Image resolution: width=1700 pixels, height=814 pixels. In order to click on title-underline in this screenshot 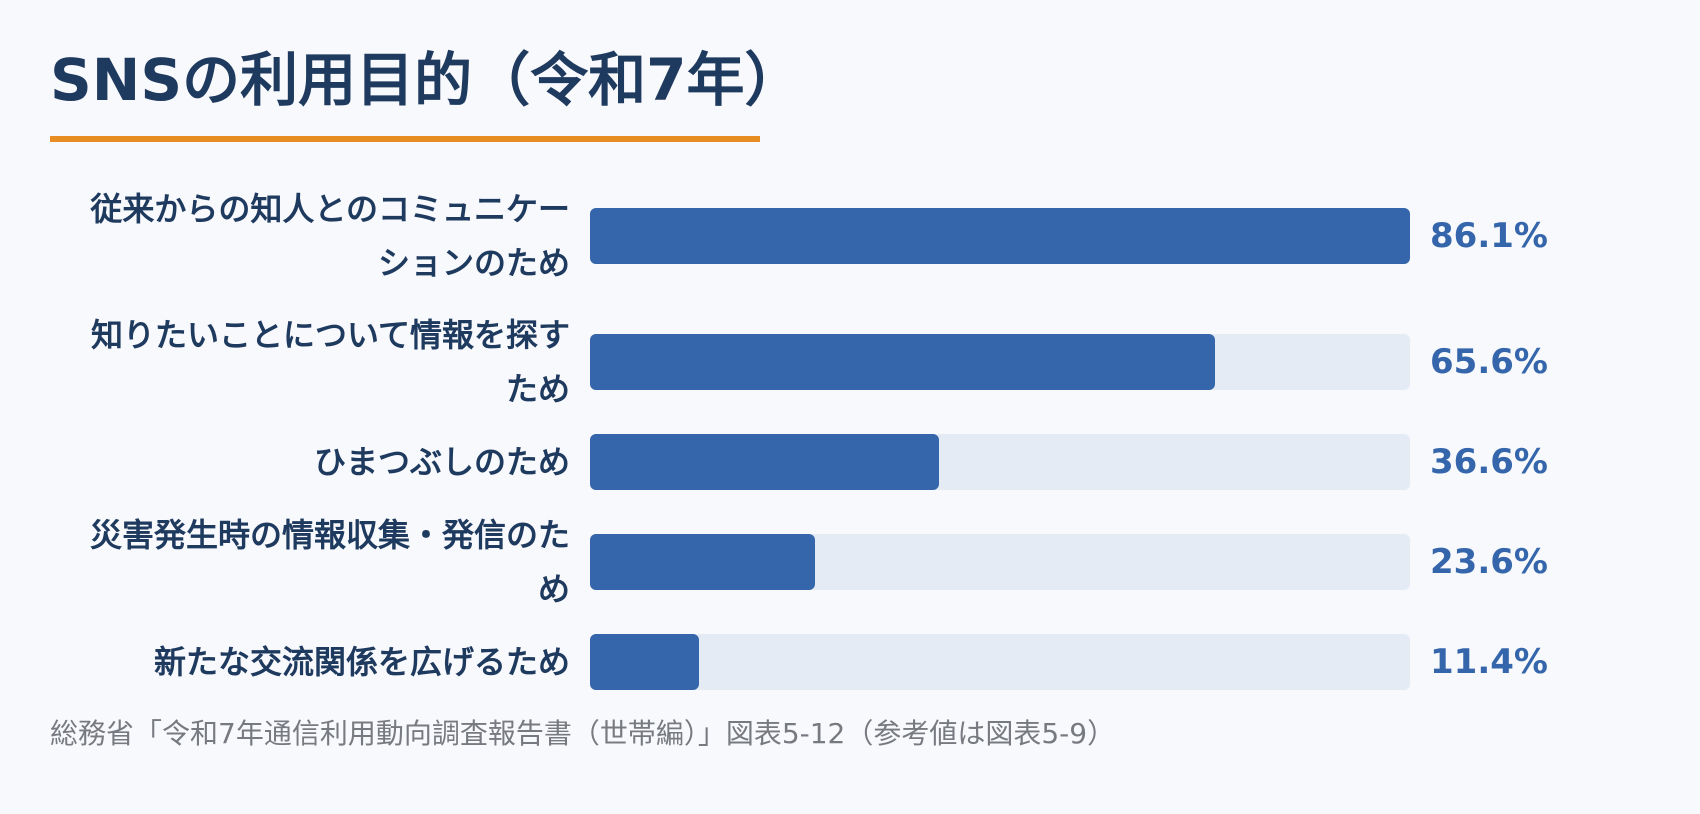, I will do `click(405, 139)`.